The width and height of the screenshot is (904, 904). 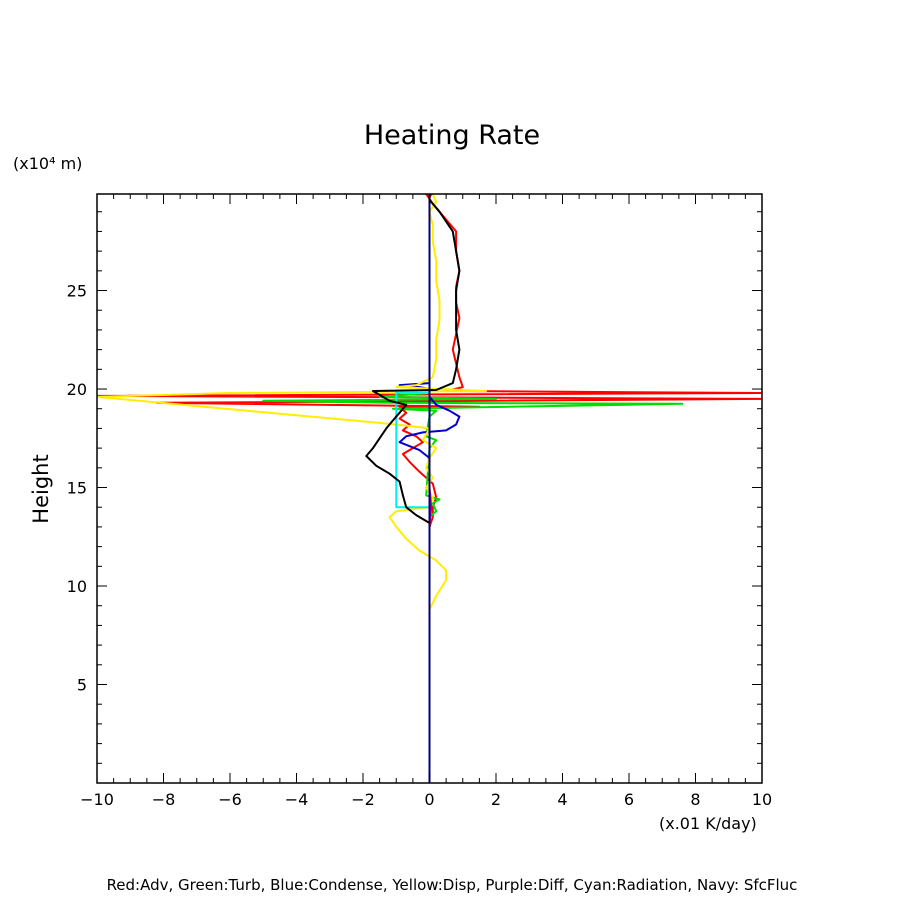 I want to click on series-line-turb, so click(x=473, y=453).